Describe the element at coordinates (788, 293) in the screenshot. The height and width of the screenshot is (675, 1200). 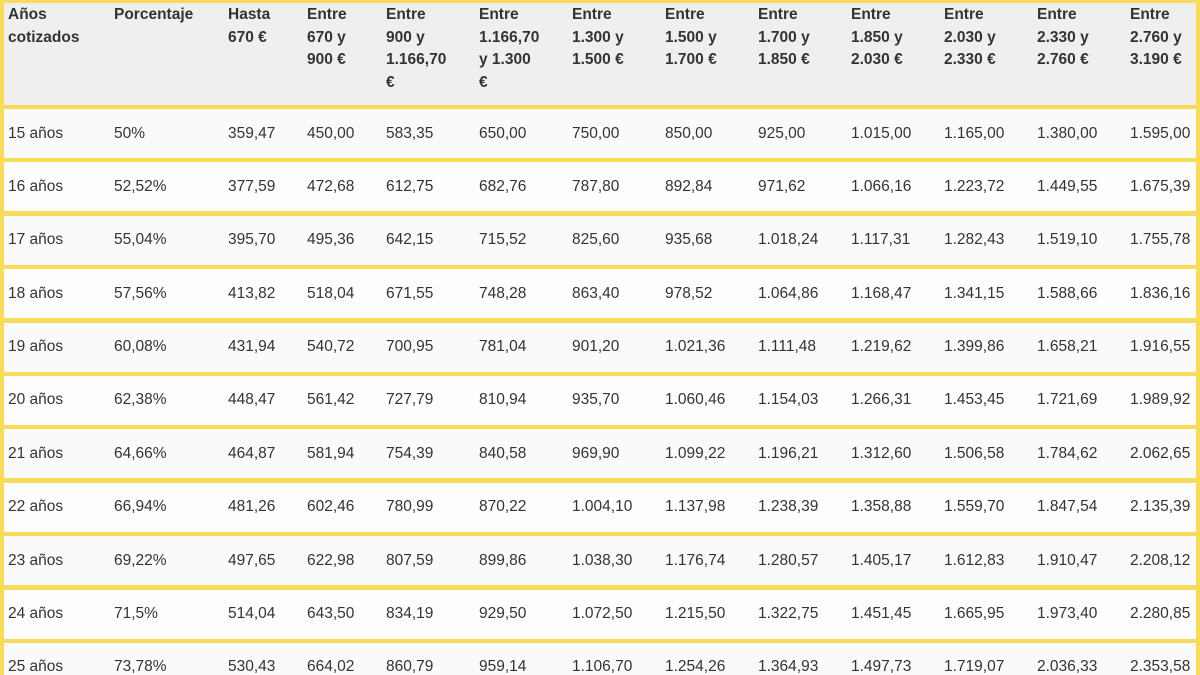
I see `table-cell: 1.064,86` at that location.